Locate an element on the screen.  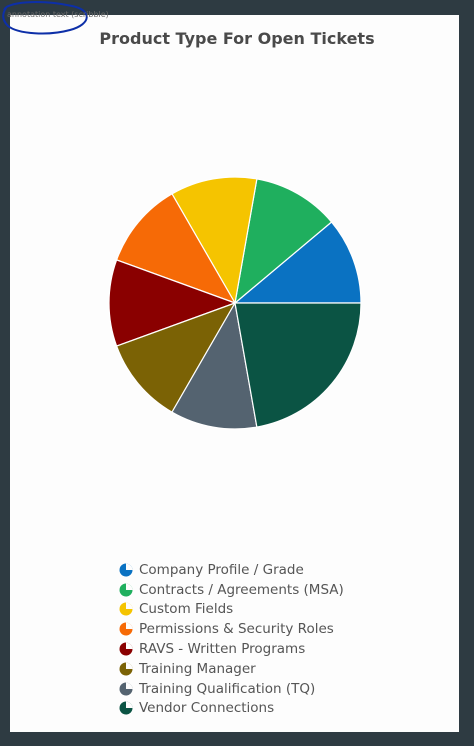
legend-label: Contracts / Agreements (MSA) is located at coordinates (241, 589).